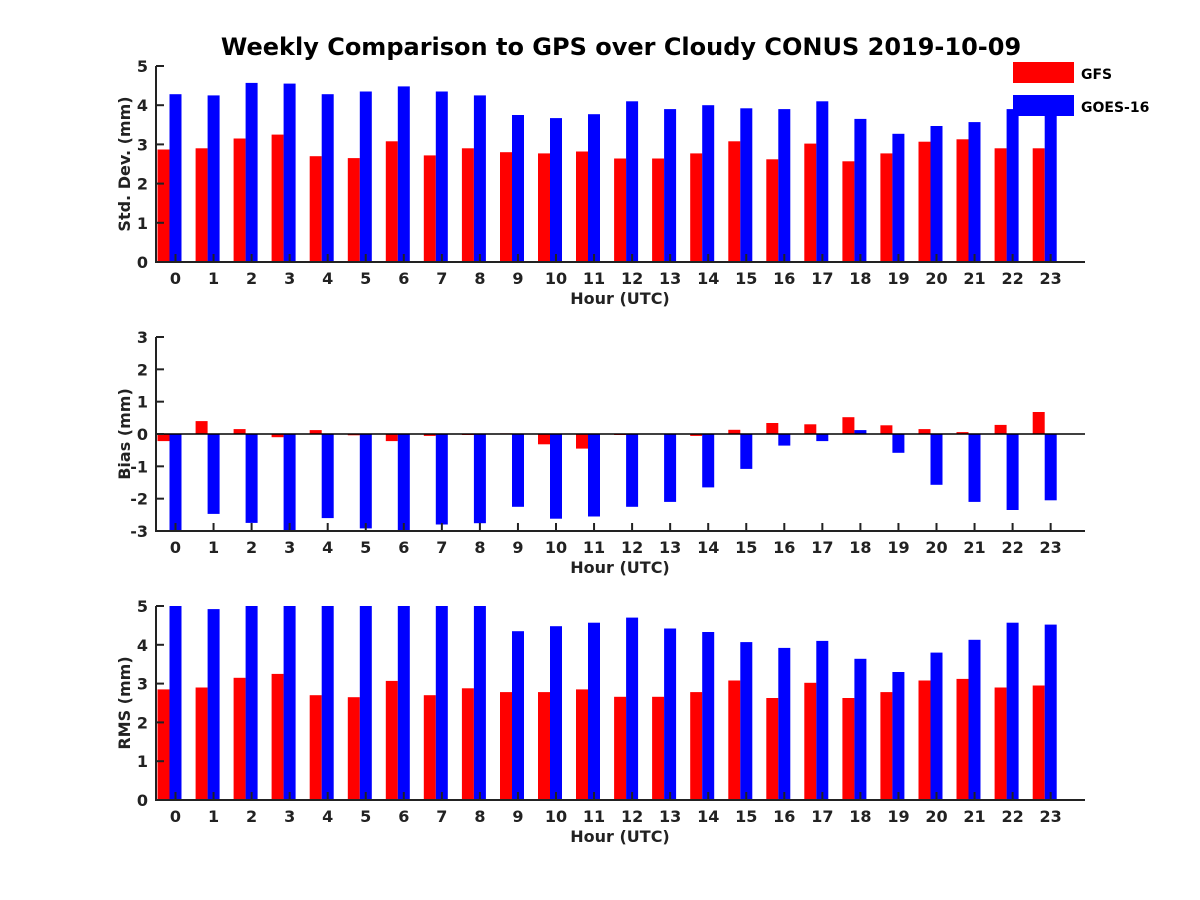  I want to click on x-tick-label: 15, so click(746, 547).